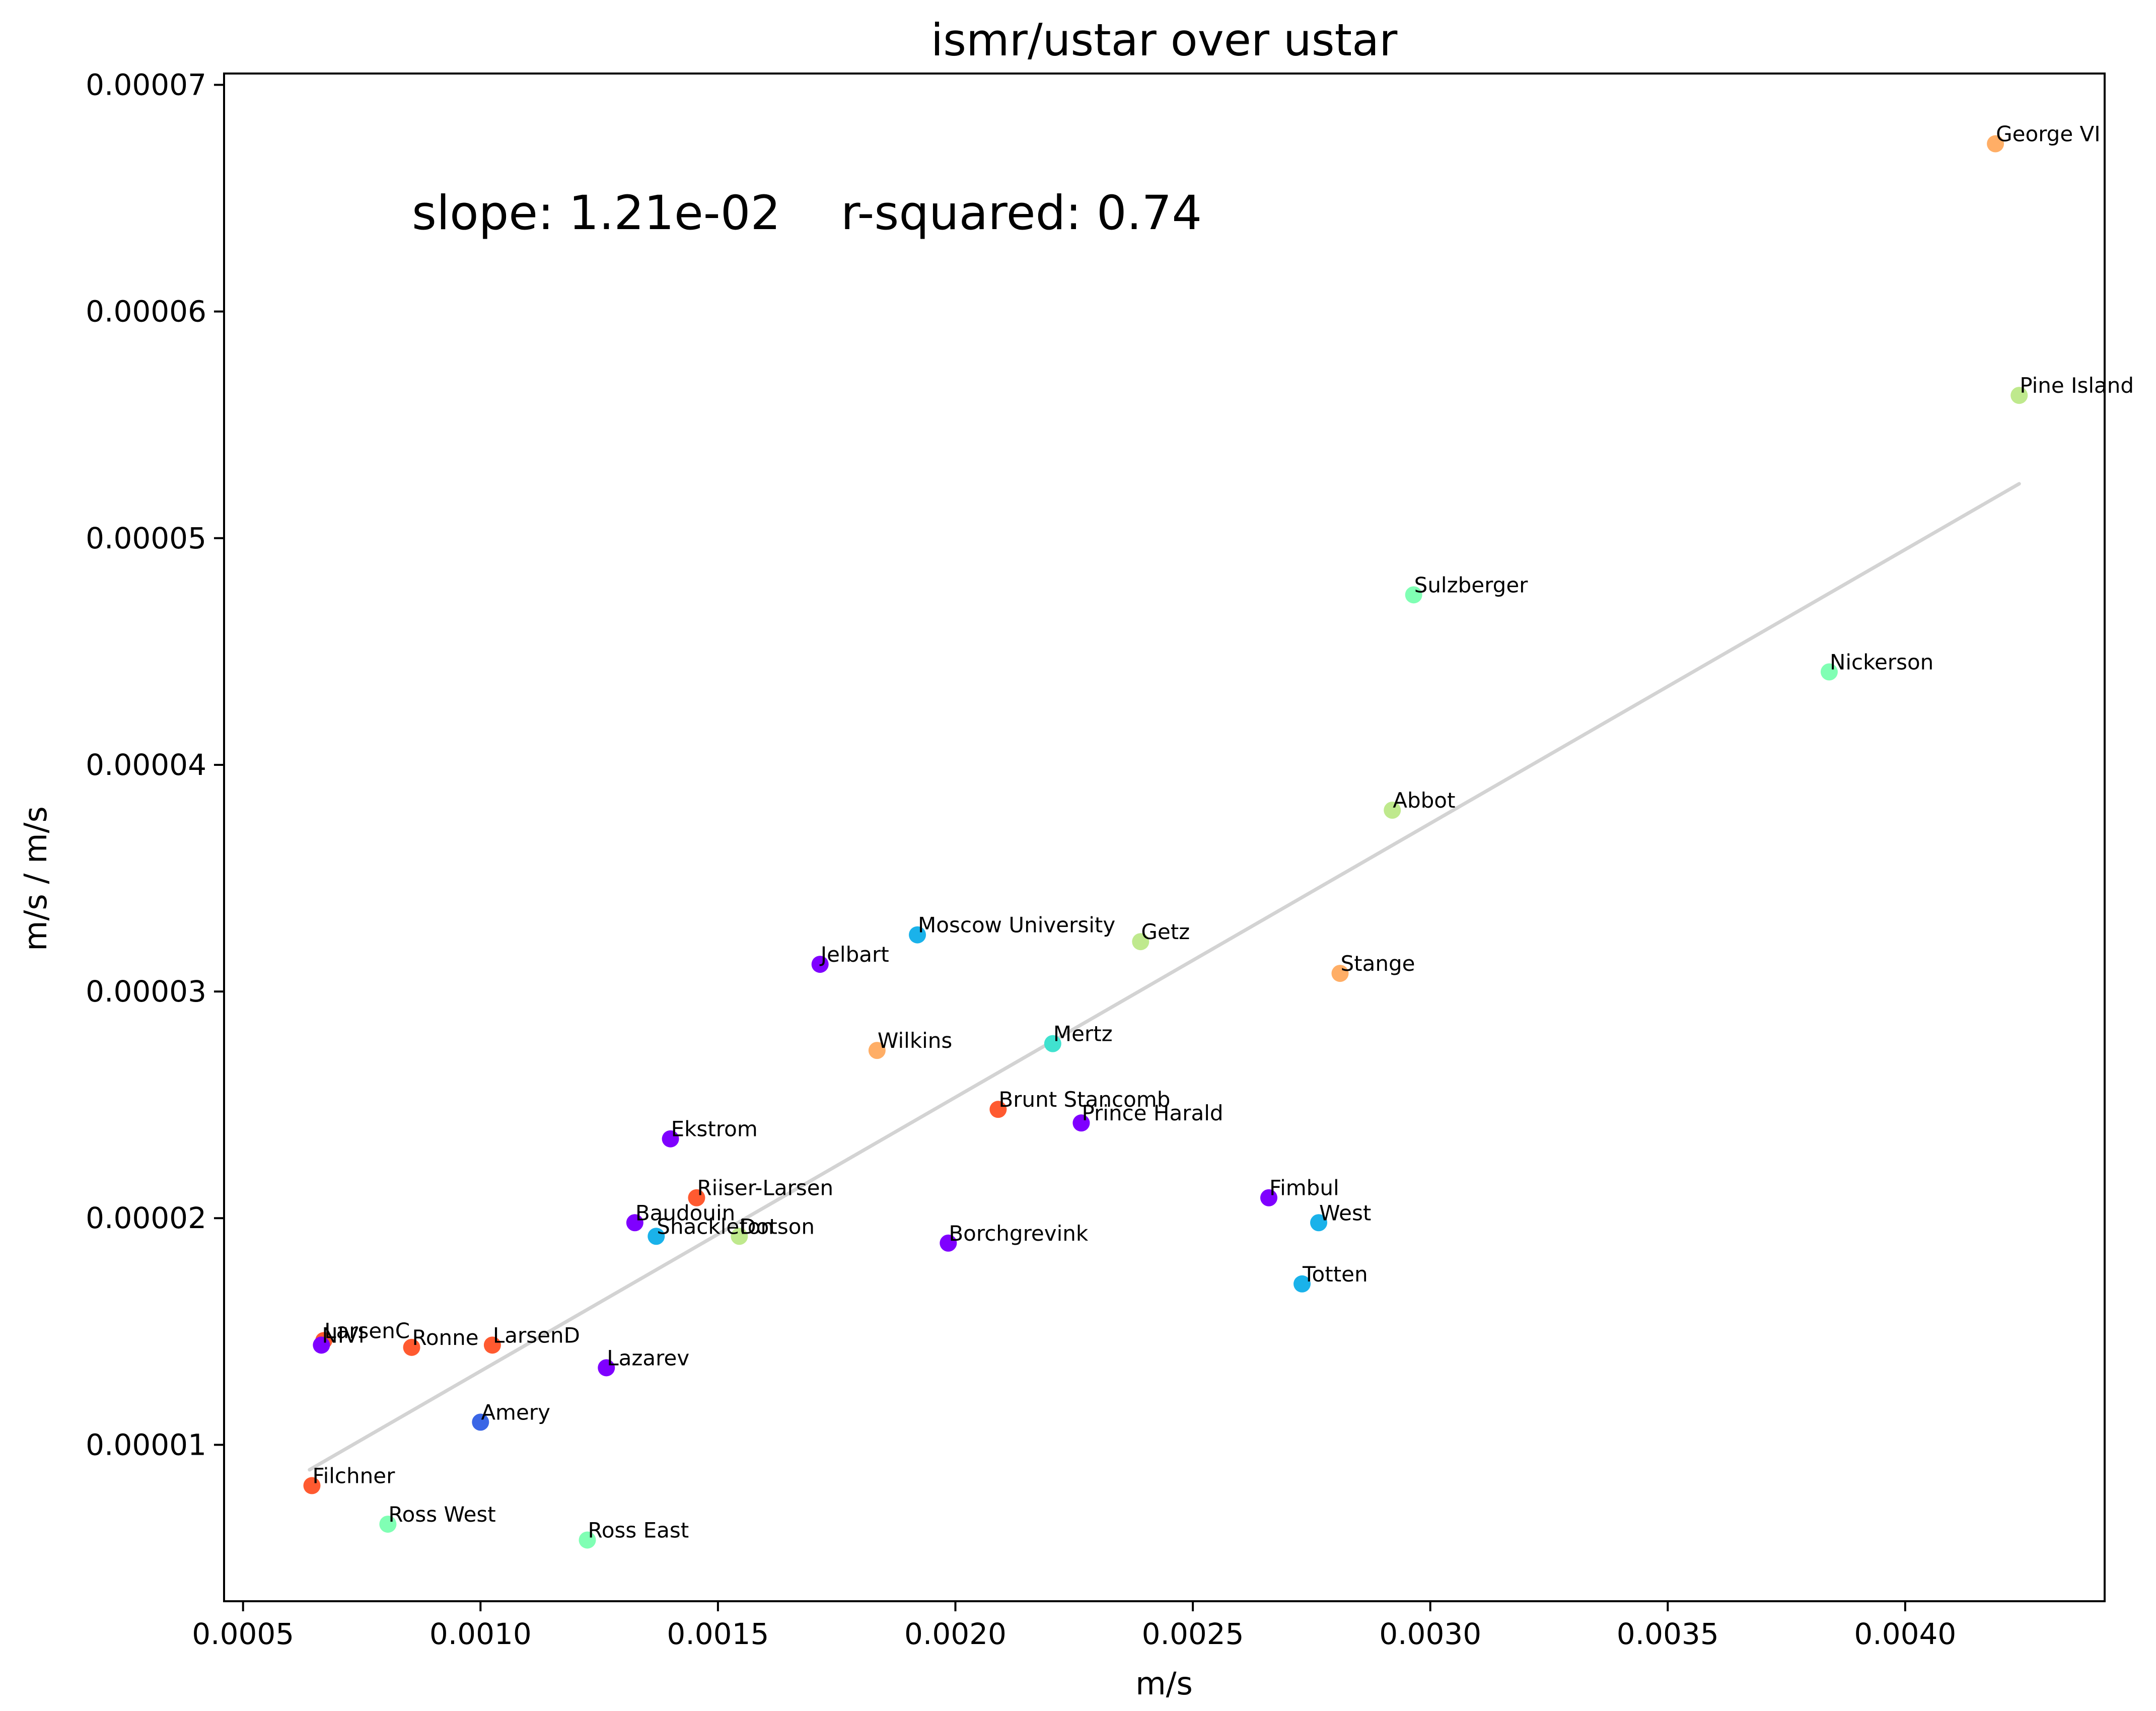  I want to click on point-label: Moscow University, so click(1016, 925).